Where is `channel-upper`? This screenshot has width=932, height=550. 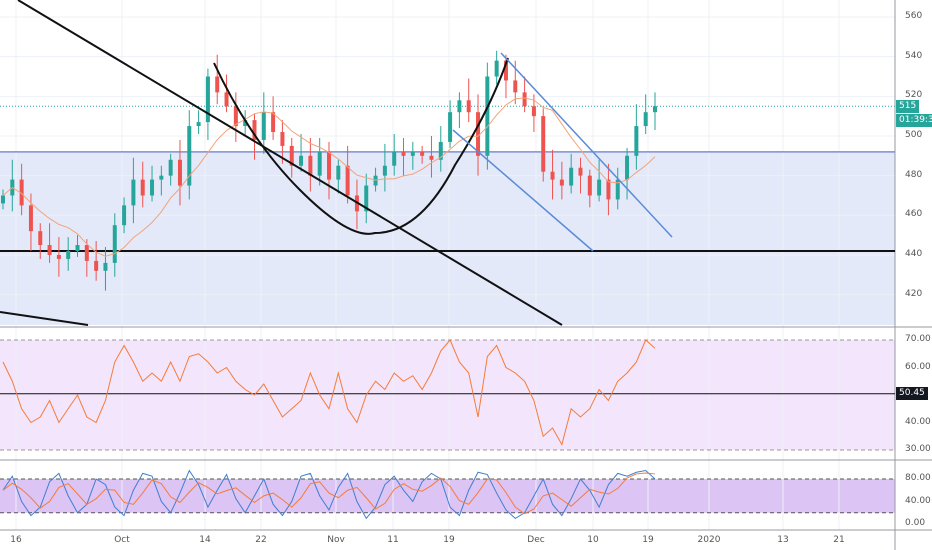
channel-upper is located at coordinates (586, 145).